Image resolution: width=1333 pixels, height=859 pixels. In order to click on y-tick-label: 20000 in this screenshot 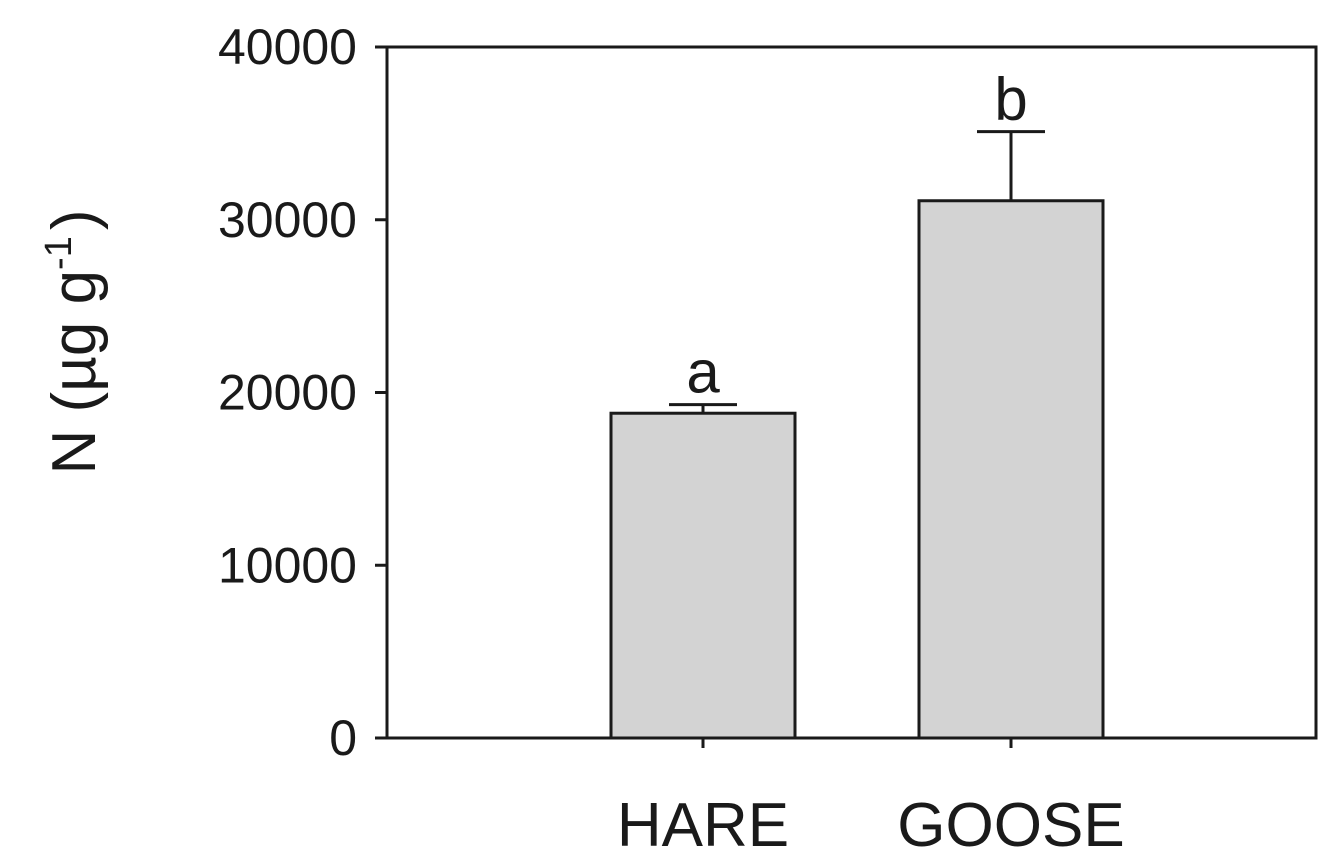, I will do `click(287, 393)`.